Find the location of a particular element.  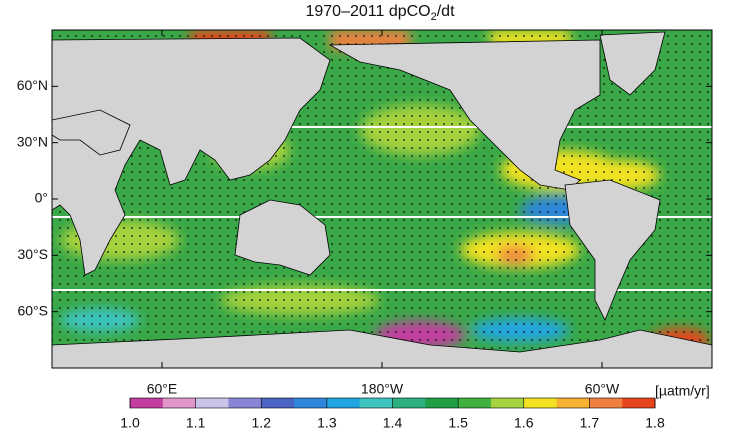

y-tick-label: 0° is located at coordinates (41, 198).